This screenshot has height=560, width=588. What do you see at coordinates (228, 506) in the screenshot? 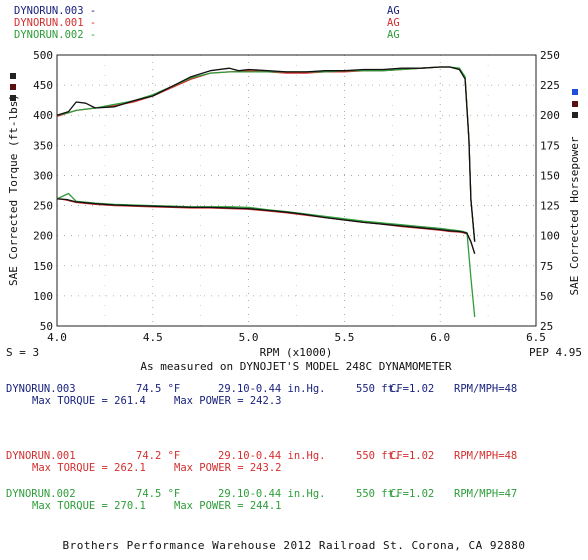
I see `run-max-power: Max POWER = 244.1` at bounding box center [228, 506].